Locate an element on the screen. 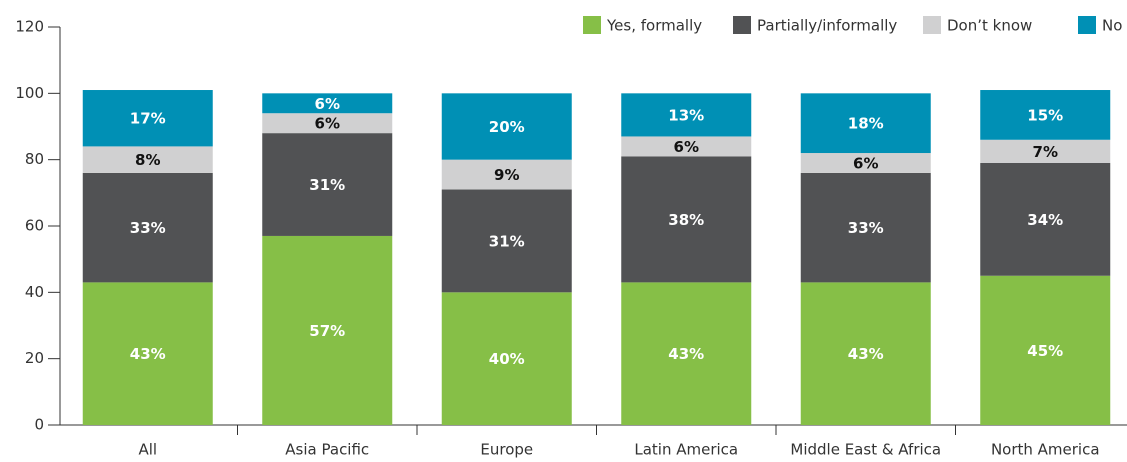 This screenshot has width=1127, height=462. x-tick-label: Middle East & Africa is located at coordinates (865, 450).